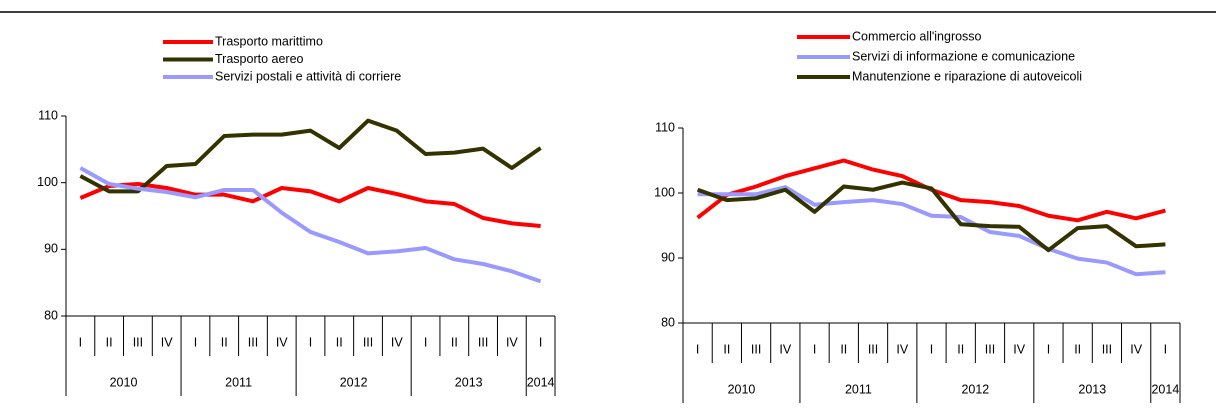  I want to click on legend-label: Trasporto marittimo, so click(269, 41).